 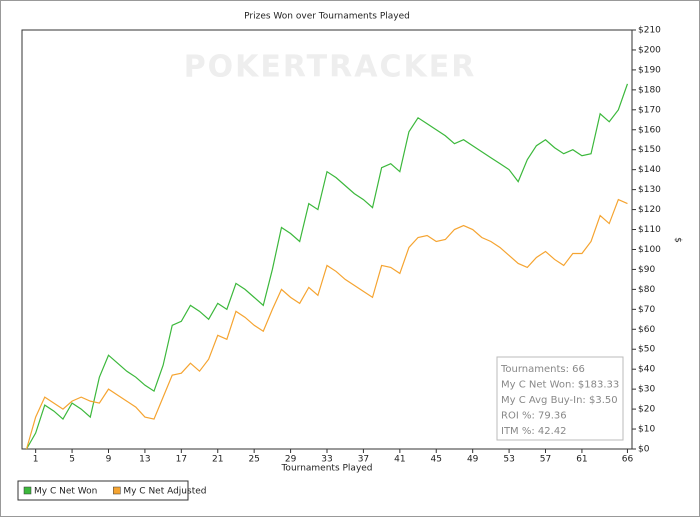 What do you see at coordinates (545, 460) in the screenshot?
I see `x-tick-label: 57` at bounding box center [545, 460].